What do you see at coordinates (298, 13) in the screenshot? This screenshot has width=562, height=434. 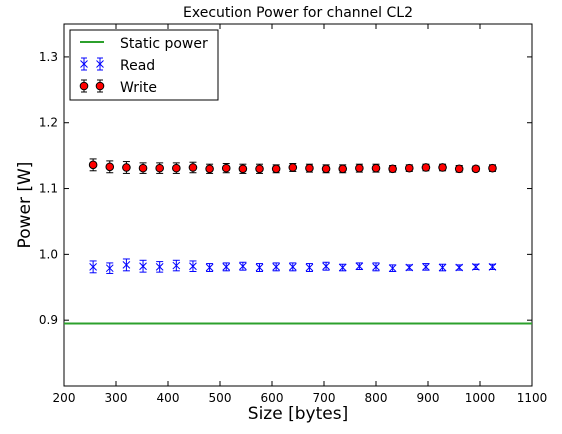 I see `chart-title: Execution Power for channel CL2` at bounding box center [298, 13].